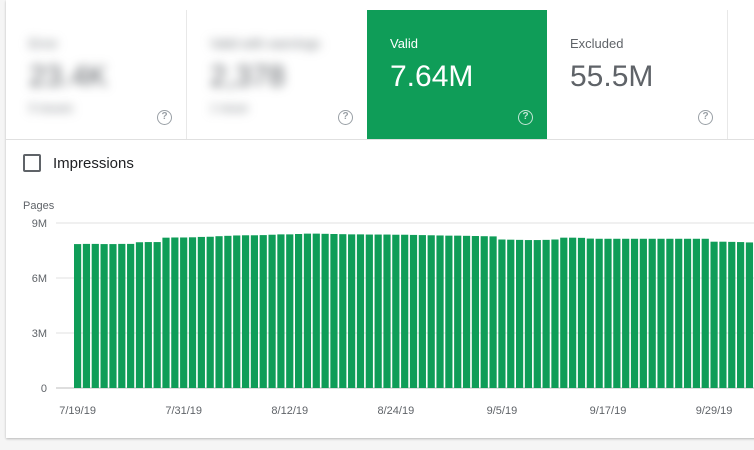  Describe the element at coordinates (51, 108) in the screenshot. I see `tile-error-sub: 5 issues` at that location.